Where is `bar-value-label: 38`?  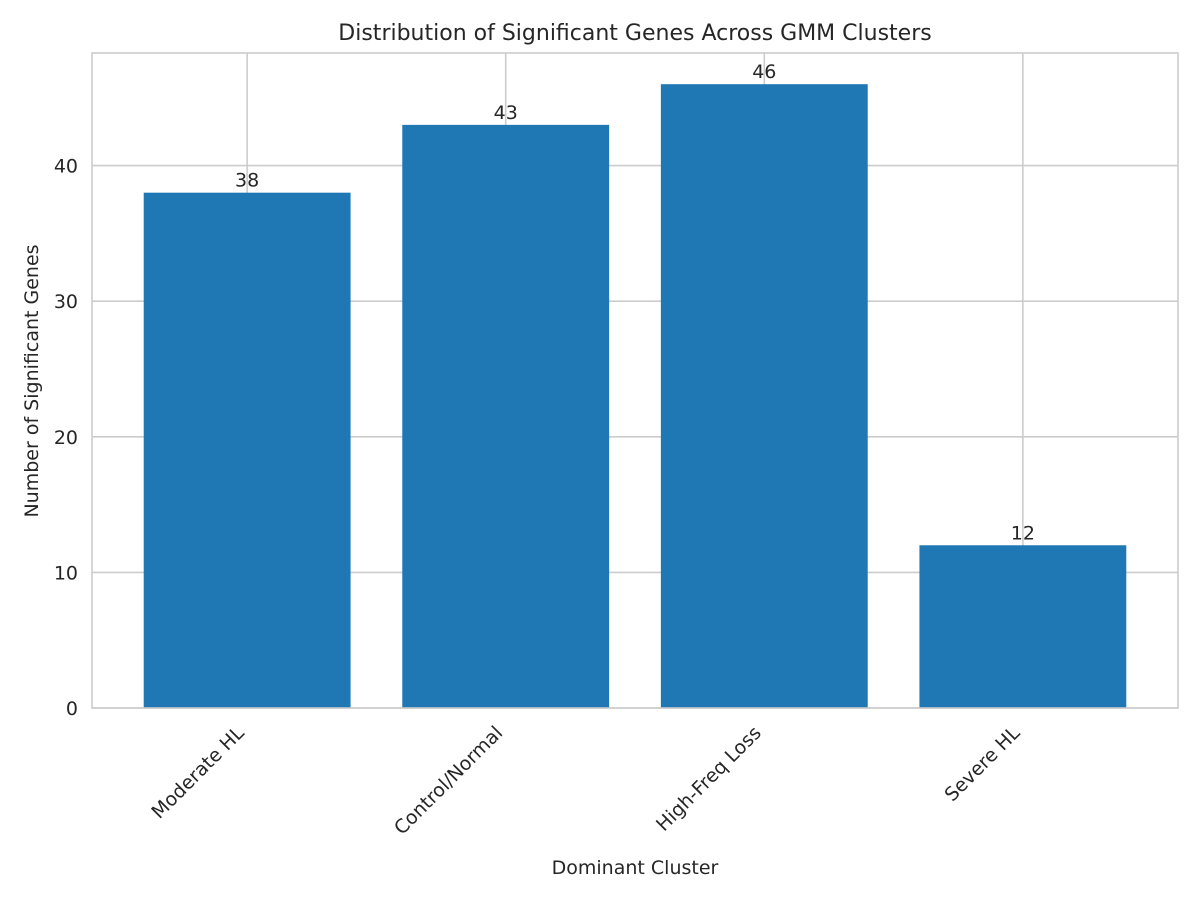
bar-value-label: 38 is located at coordinates (247, 181).